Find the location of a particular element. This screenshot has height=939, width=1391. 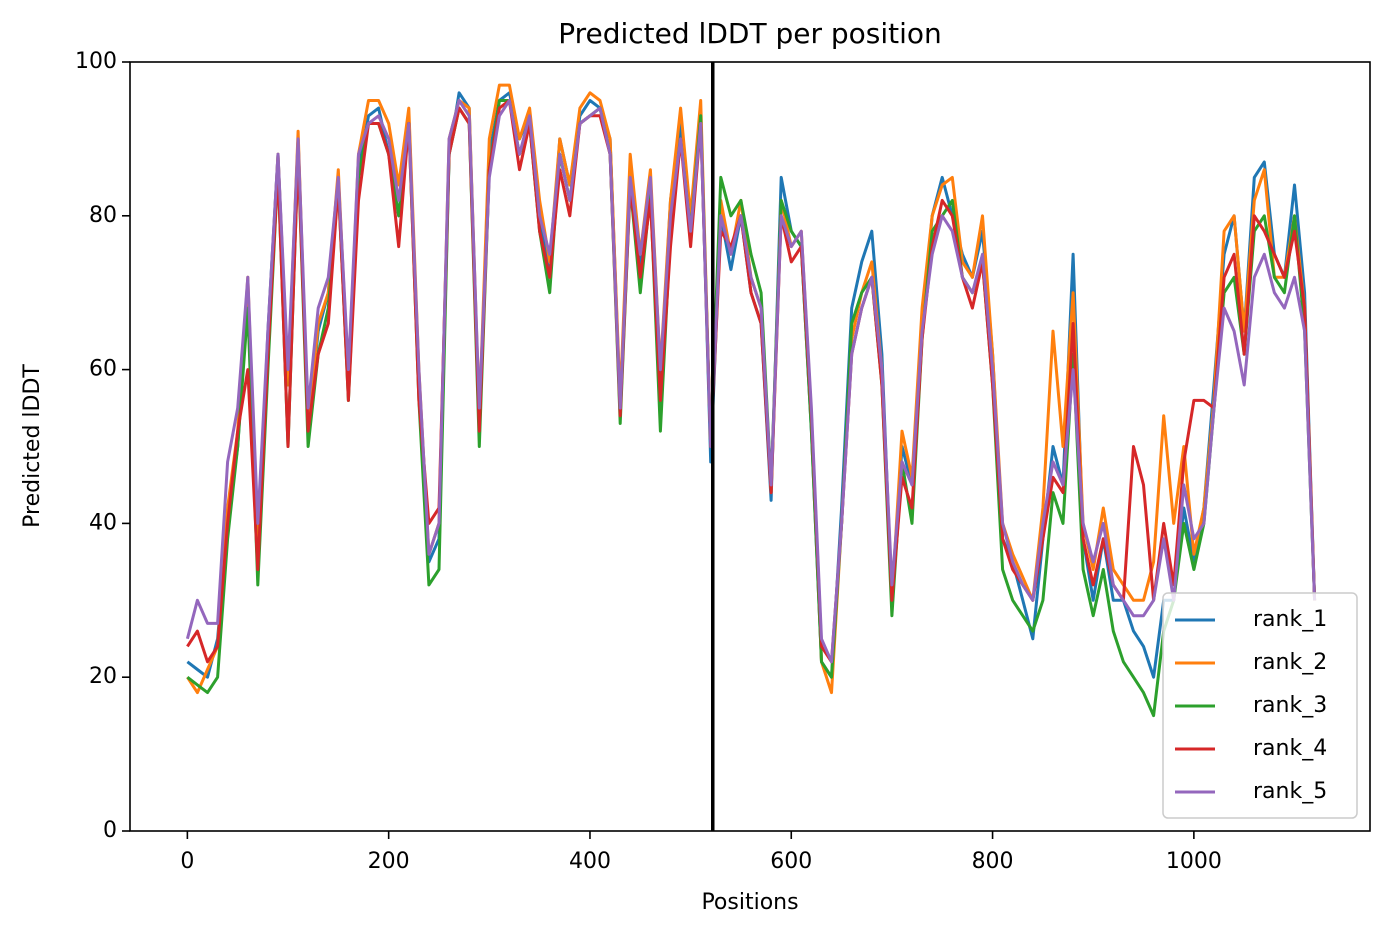

y-tick-label: 60 is located at coordinates (103, 369).